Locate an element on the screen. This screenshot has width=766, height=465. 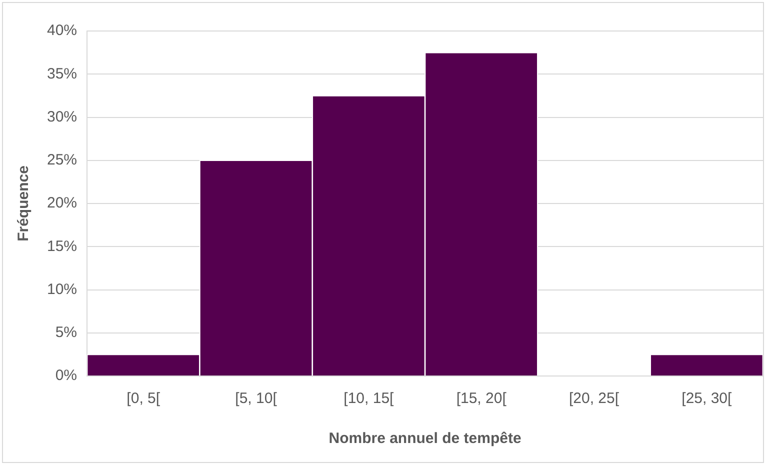
y-tick-label: 0% is located at coordinates (66, 375).